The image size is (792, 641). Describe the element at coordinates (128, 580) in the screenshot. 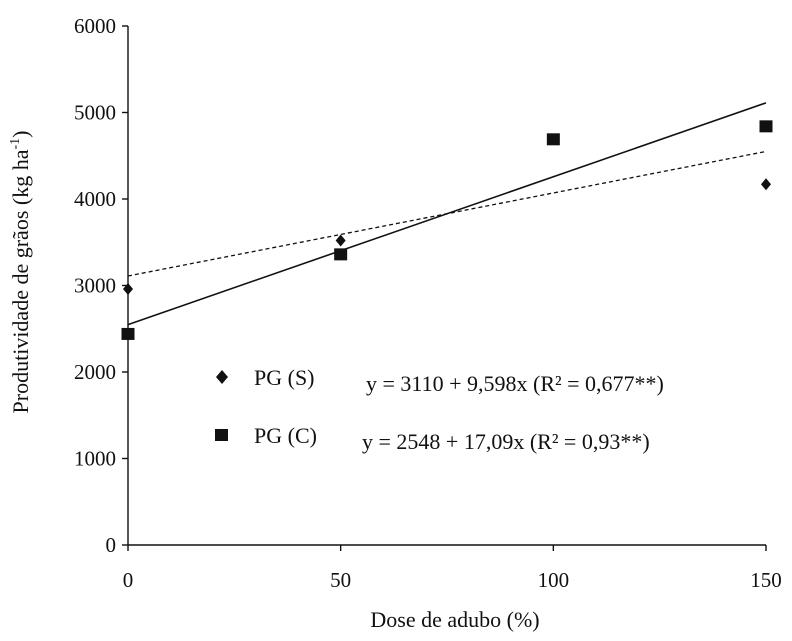

I see `x-tick-label: 0` at that location.